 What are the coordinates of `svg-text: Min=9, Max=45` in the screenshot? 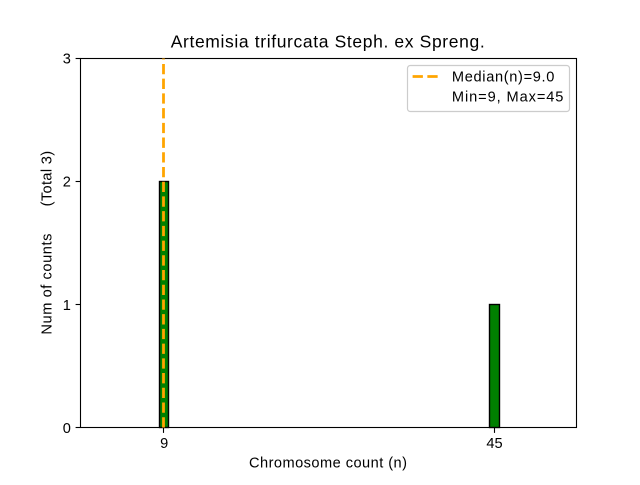 It's located at (508, 98).